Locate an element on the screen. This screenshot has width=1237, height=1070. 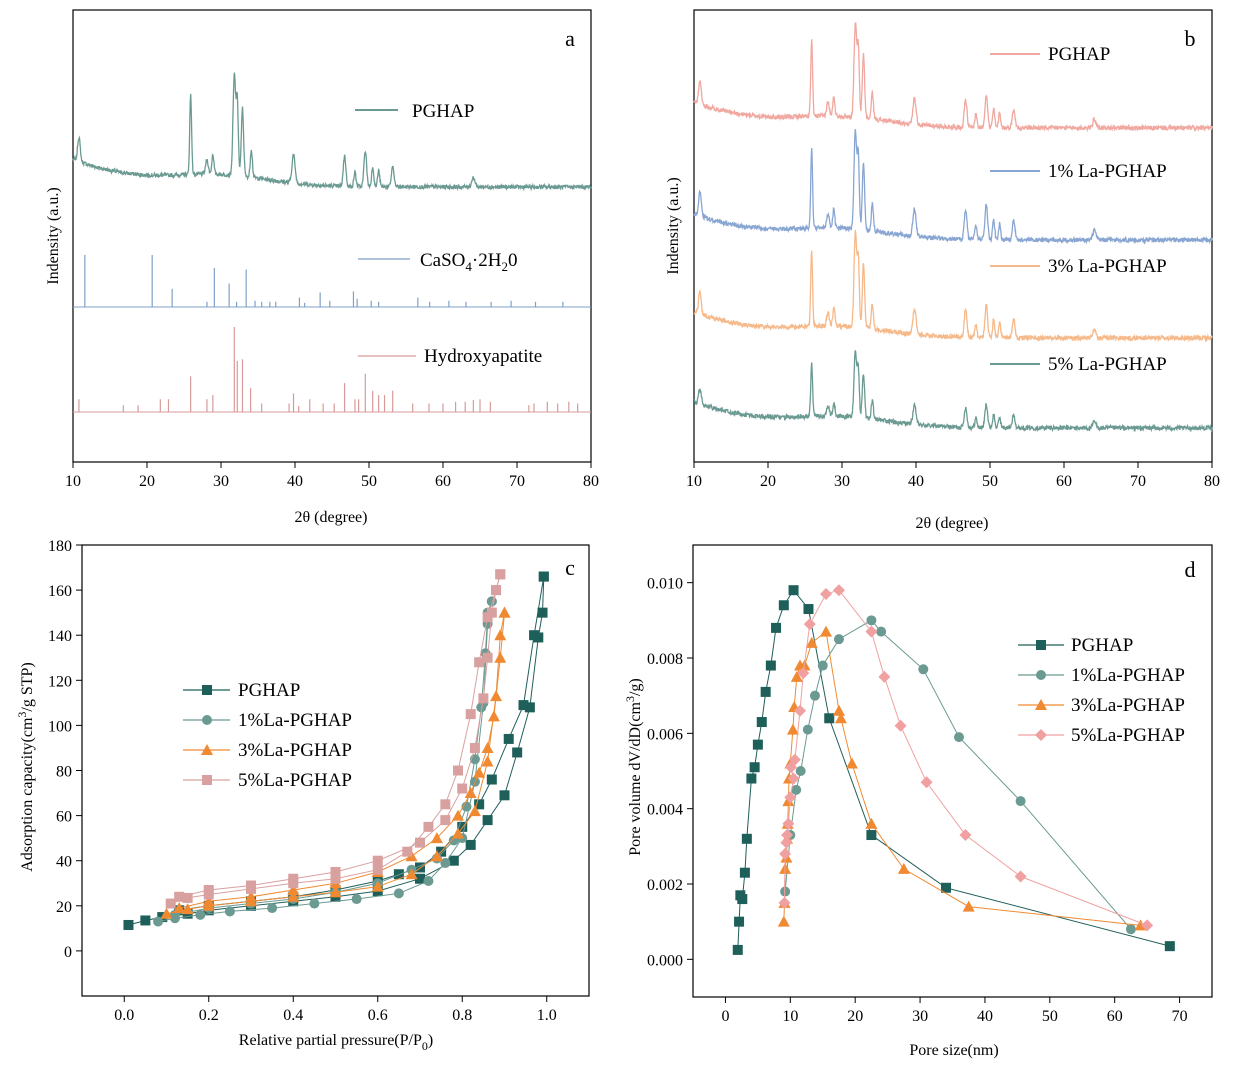
panel-c-ylabel: Adsorption capacity(cm3/g STP) is located at coordinates (25, 767).